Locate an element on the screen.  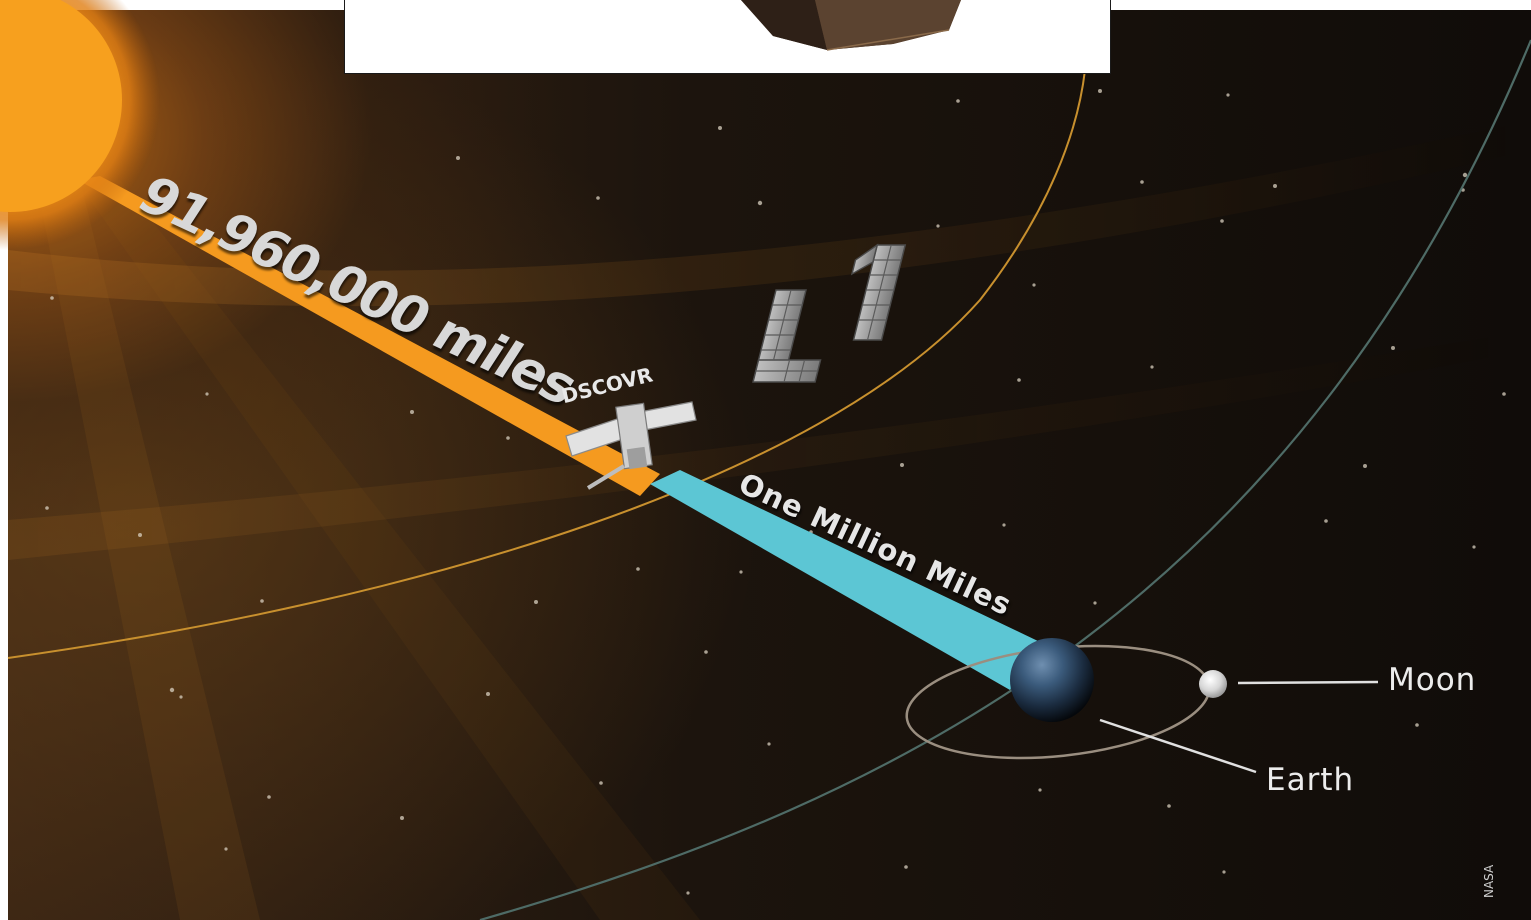
l1-to-earth-path is located at coordinates (845, 580).